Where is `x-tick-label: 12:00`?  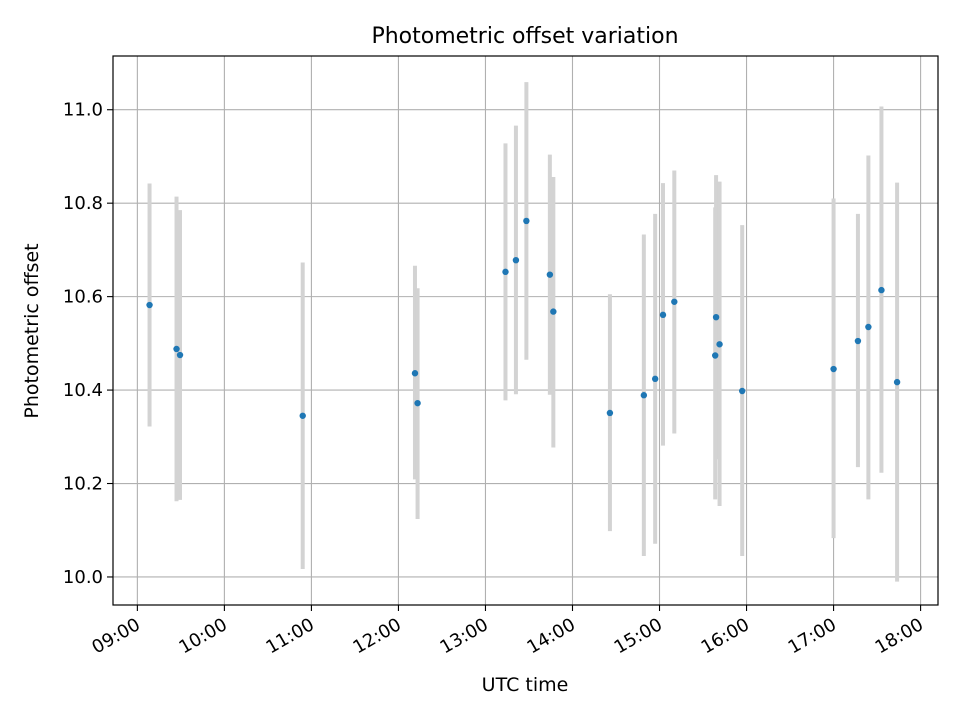
x-tick-label: 12:00 is located at coordinates (377, 636).